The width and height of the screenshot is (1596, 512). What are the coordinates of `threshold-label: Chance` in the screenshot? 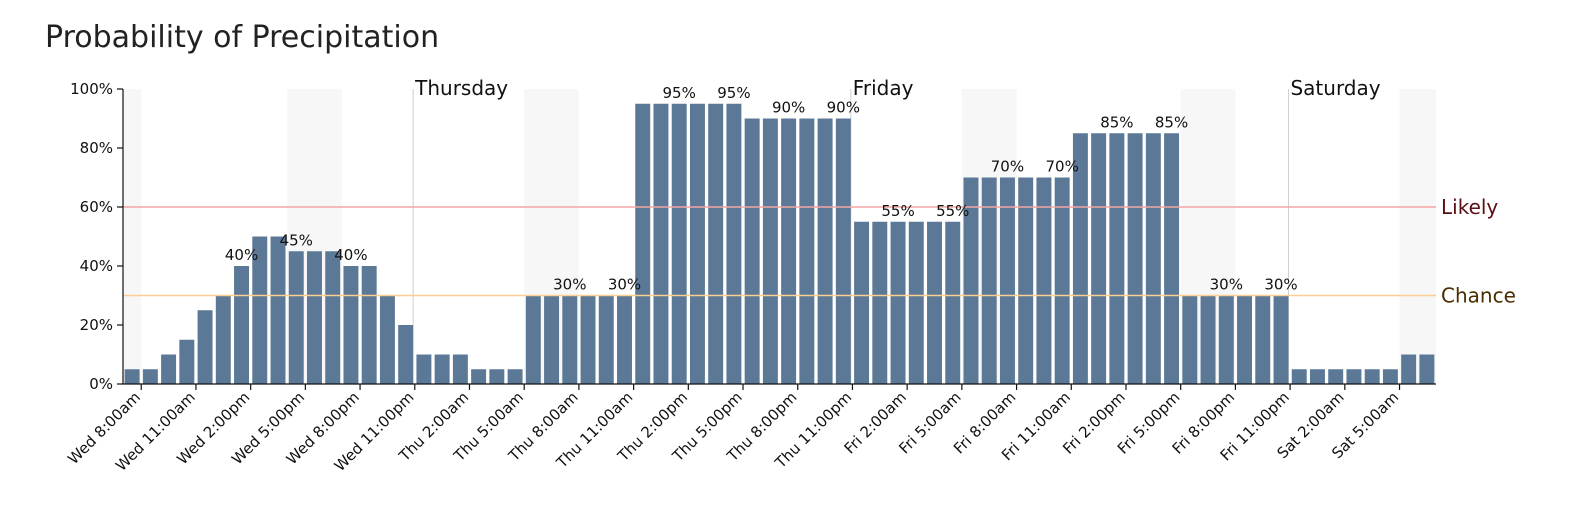 It's located at (1478, 296).